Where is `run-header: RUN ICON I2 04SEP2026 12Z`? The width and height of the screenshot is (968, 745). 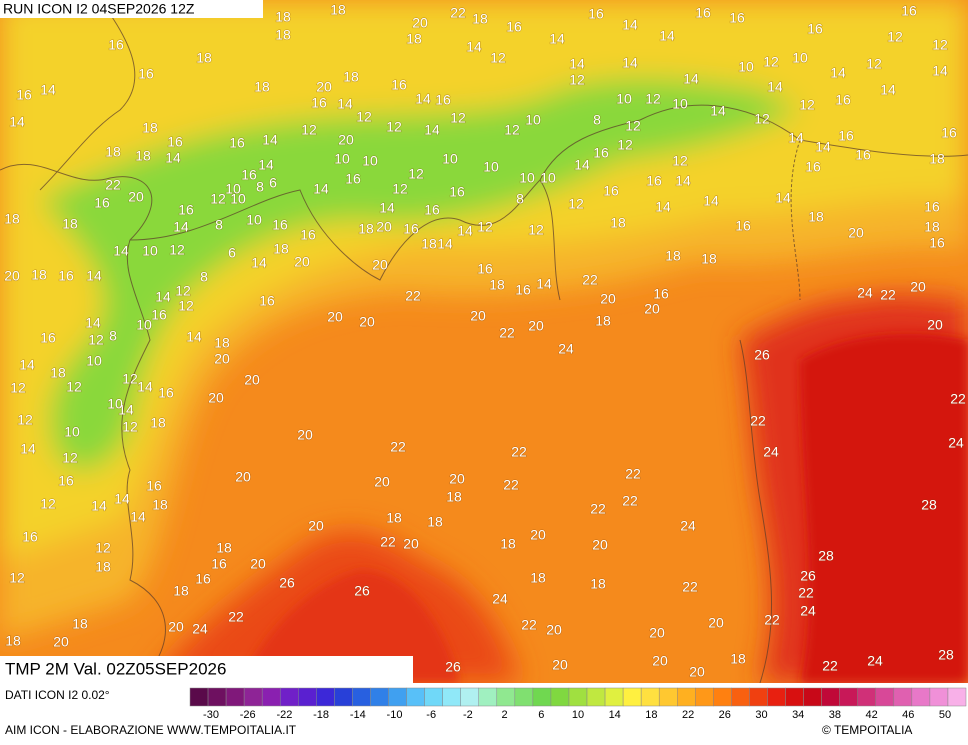
run-header: RUN ICON I2 04SEP2026 12Z is located at coordinates (99, 9).